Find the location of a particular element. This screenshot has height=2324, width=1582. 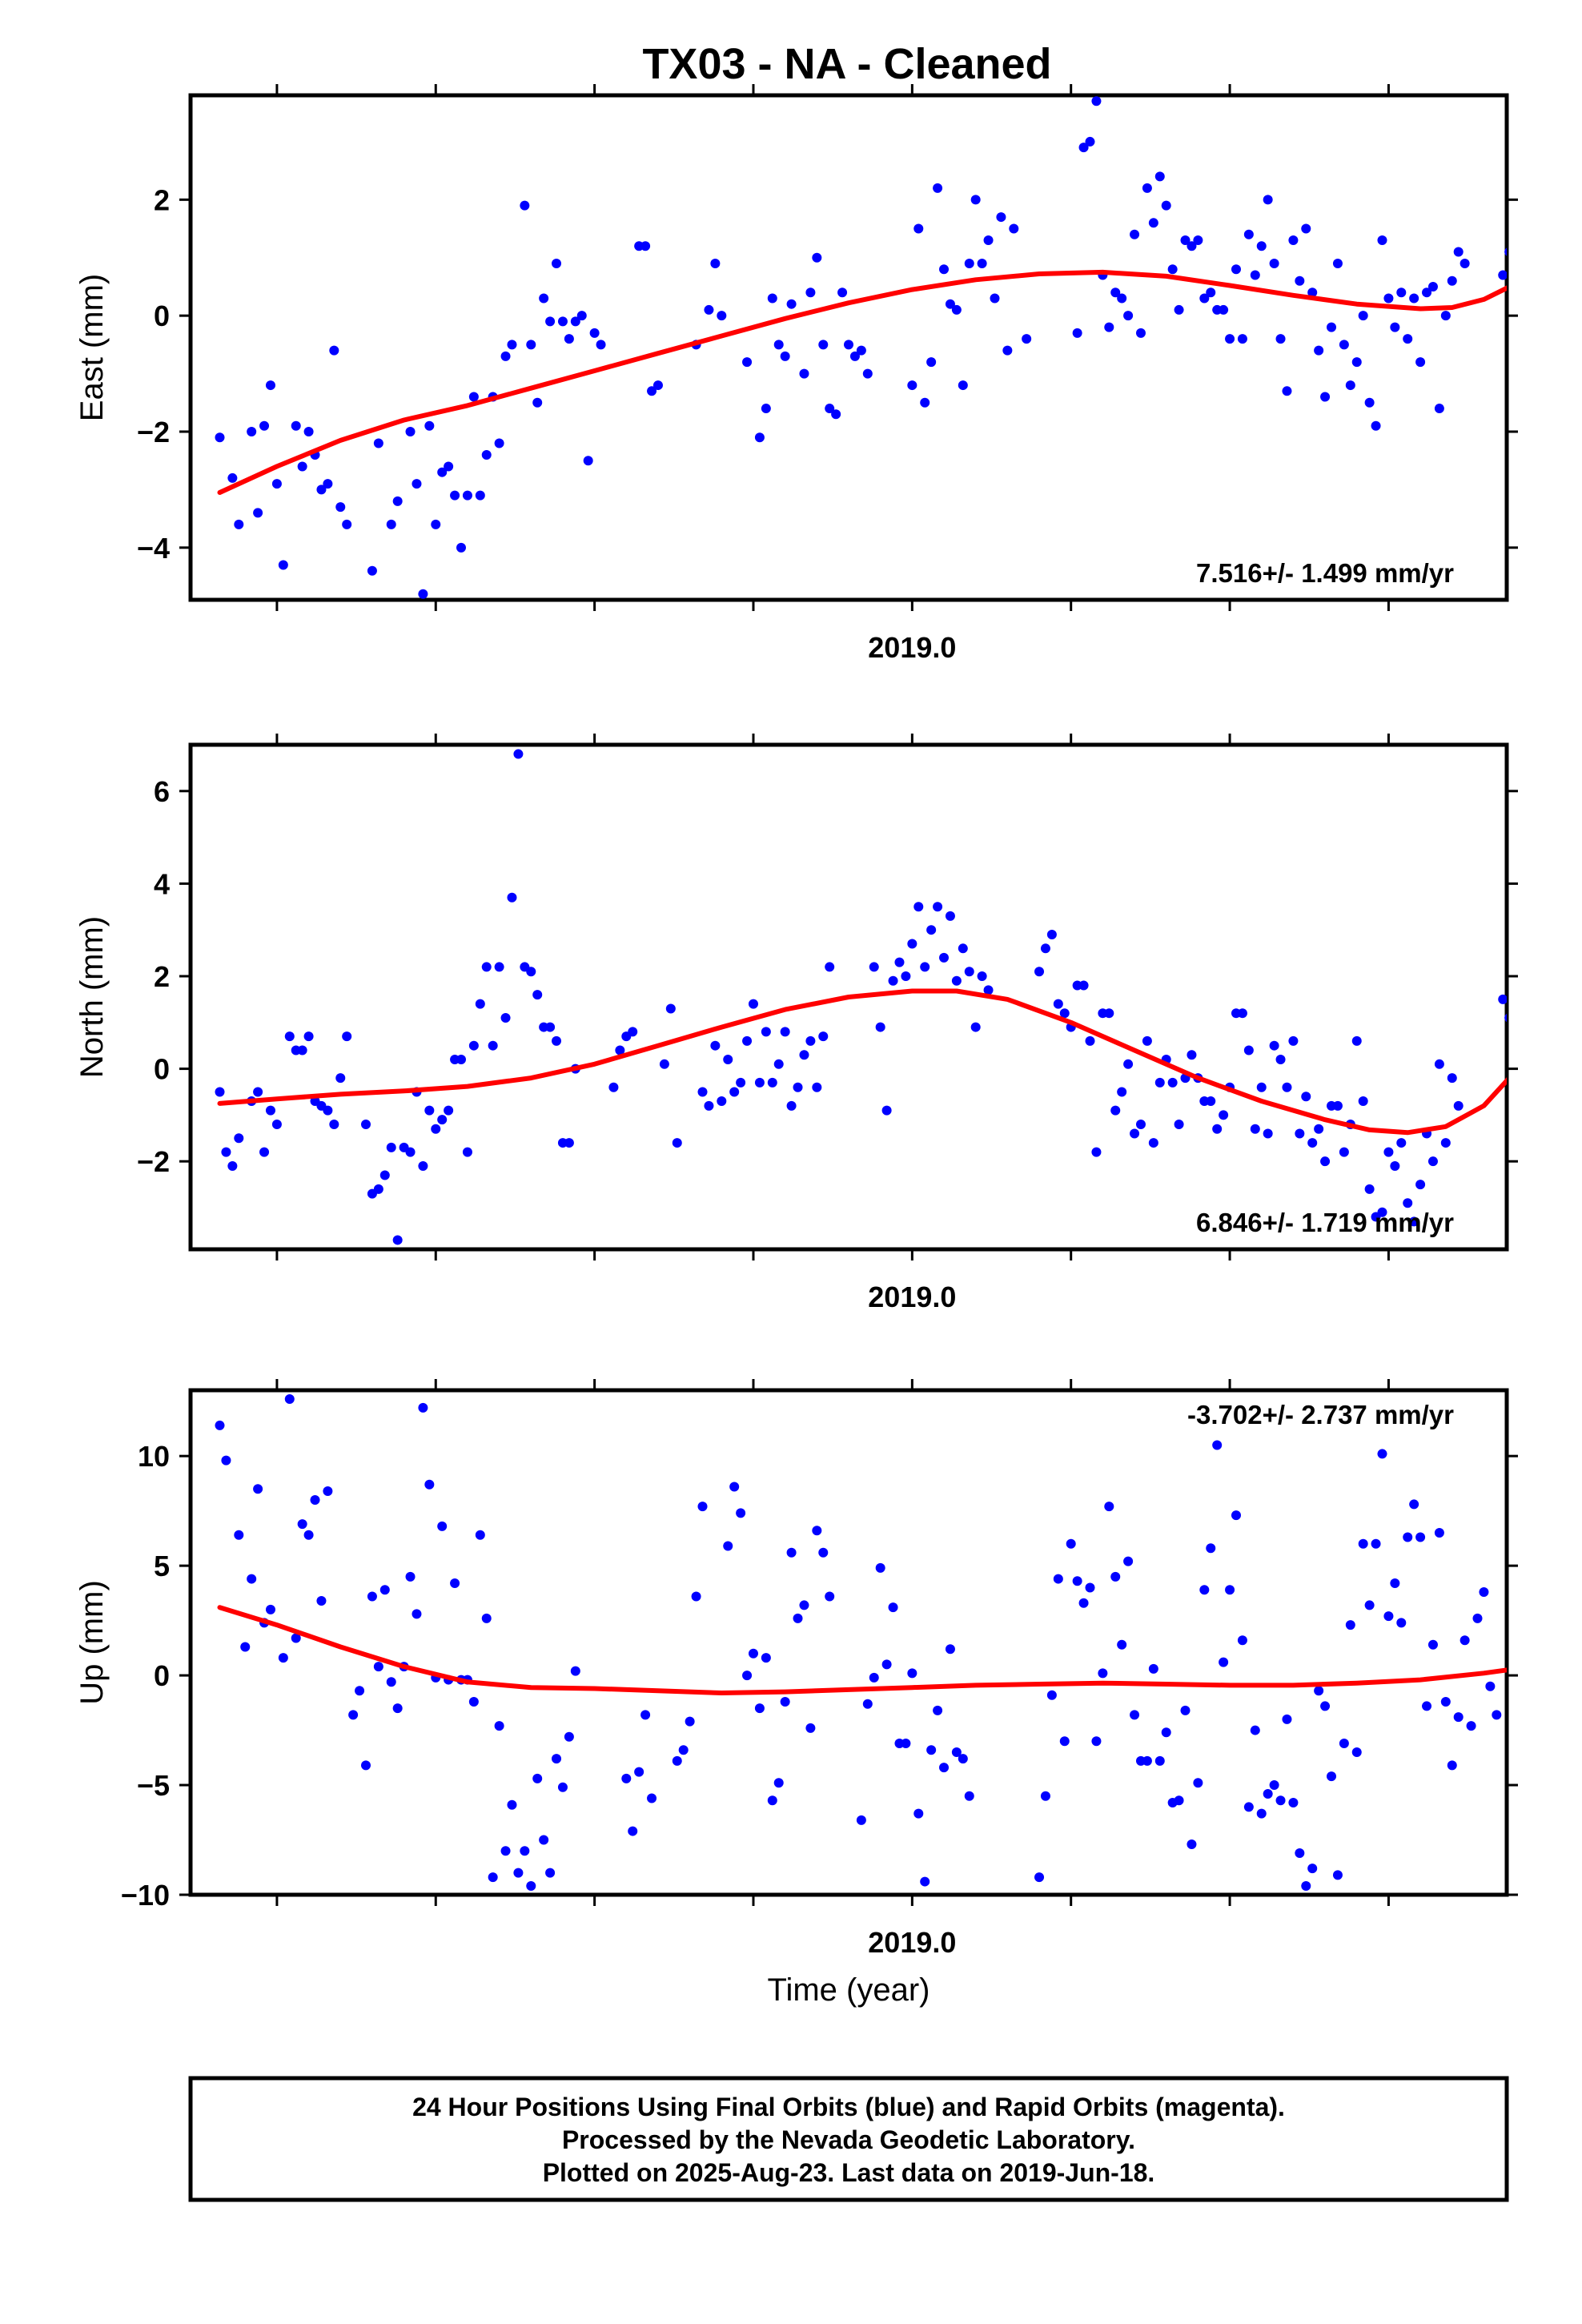

y-tick-label: 0 is located at coordinates (162, 316).